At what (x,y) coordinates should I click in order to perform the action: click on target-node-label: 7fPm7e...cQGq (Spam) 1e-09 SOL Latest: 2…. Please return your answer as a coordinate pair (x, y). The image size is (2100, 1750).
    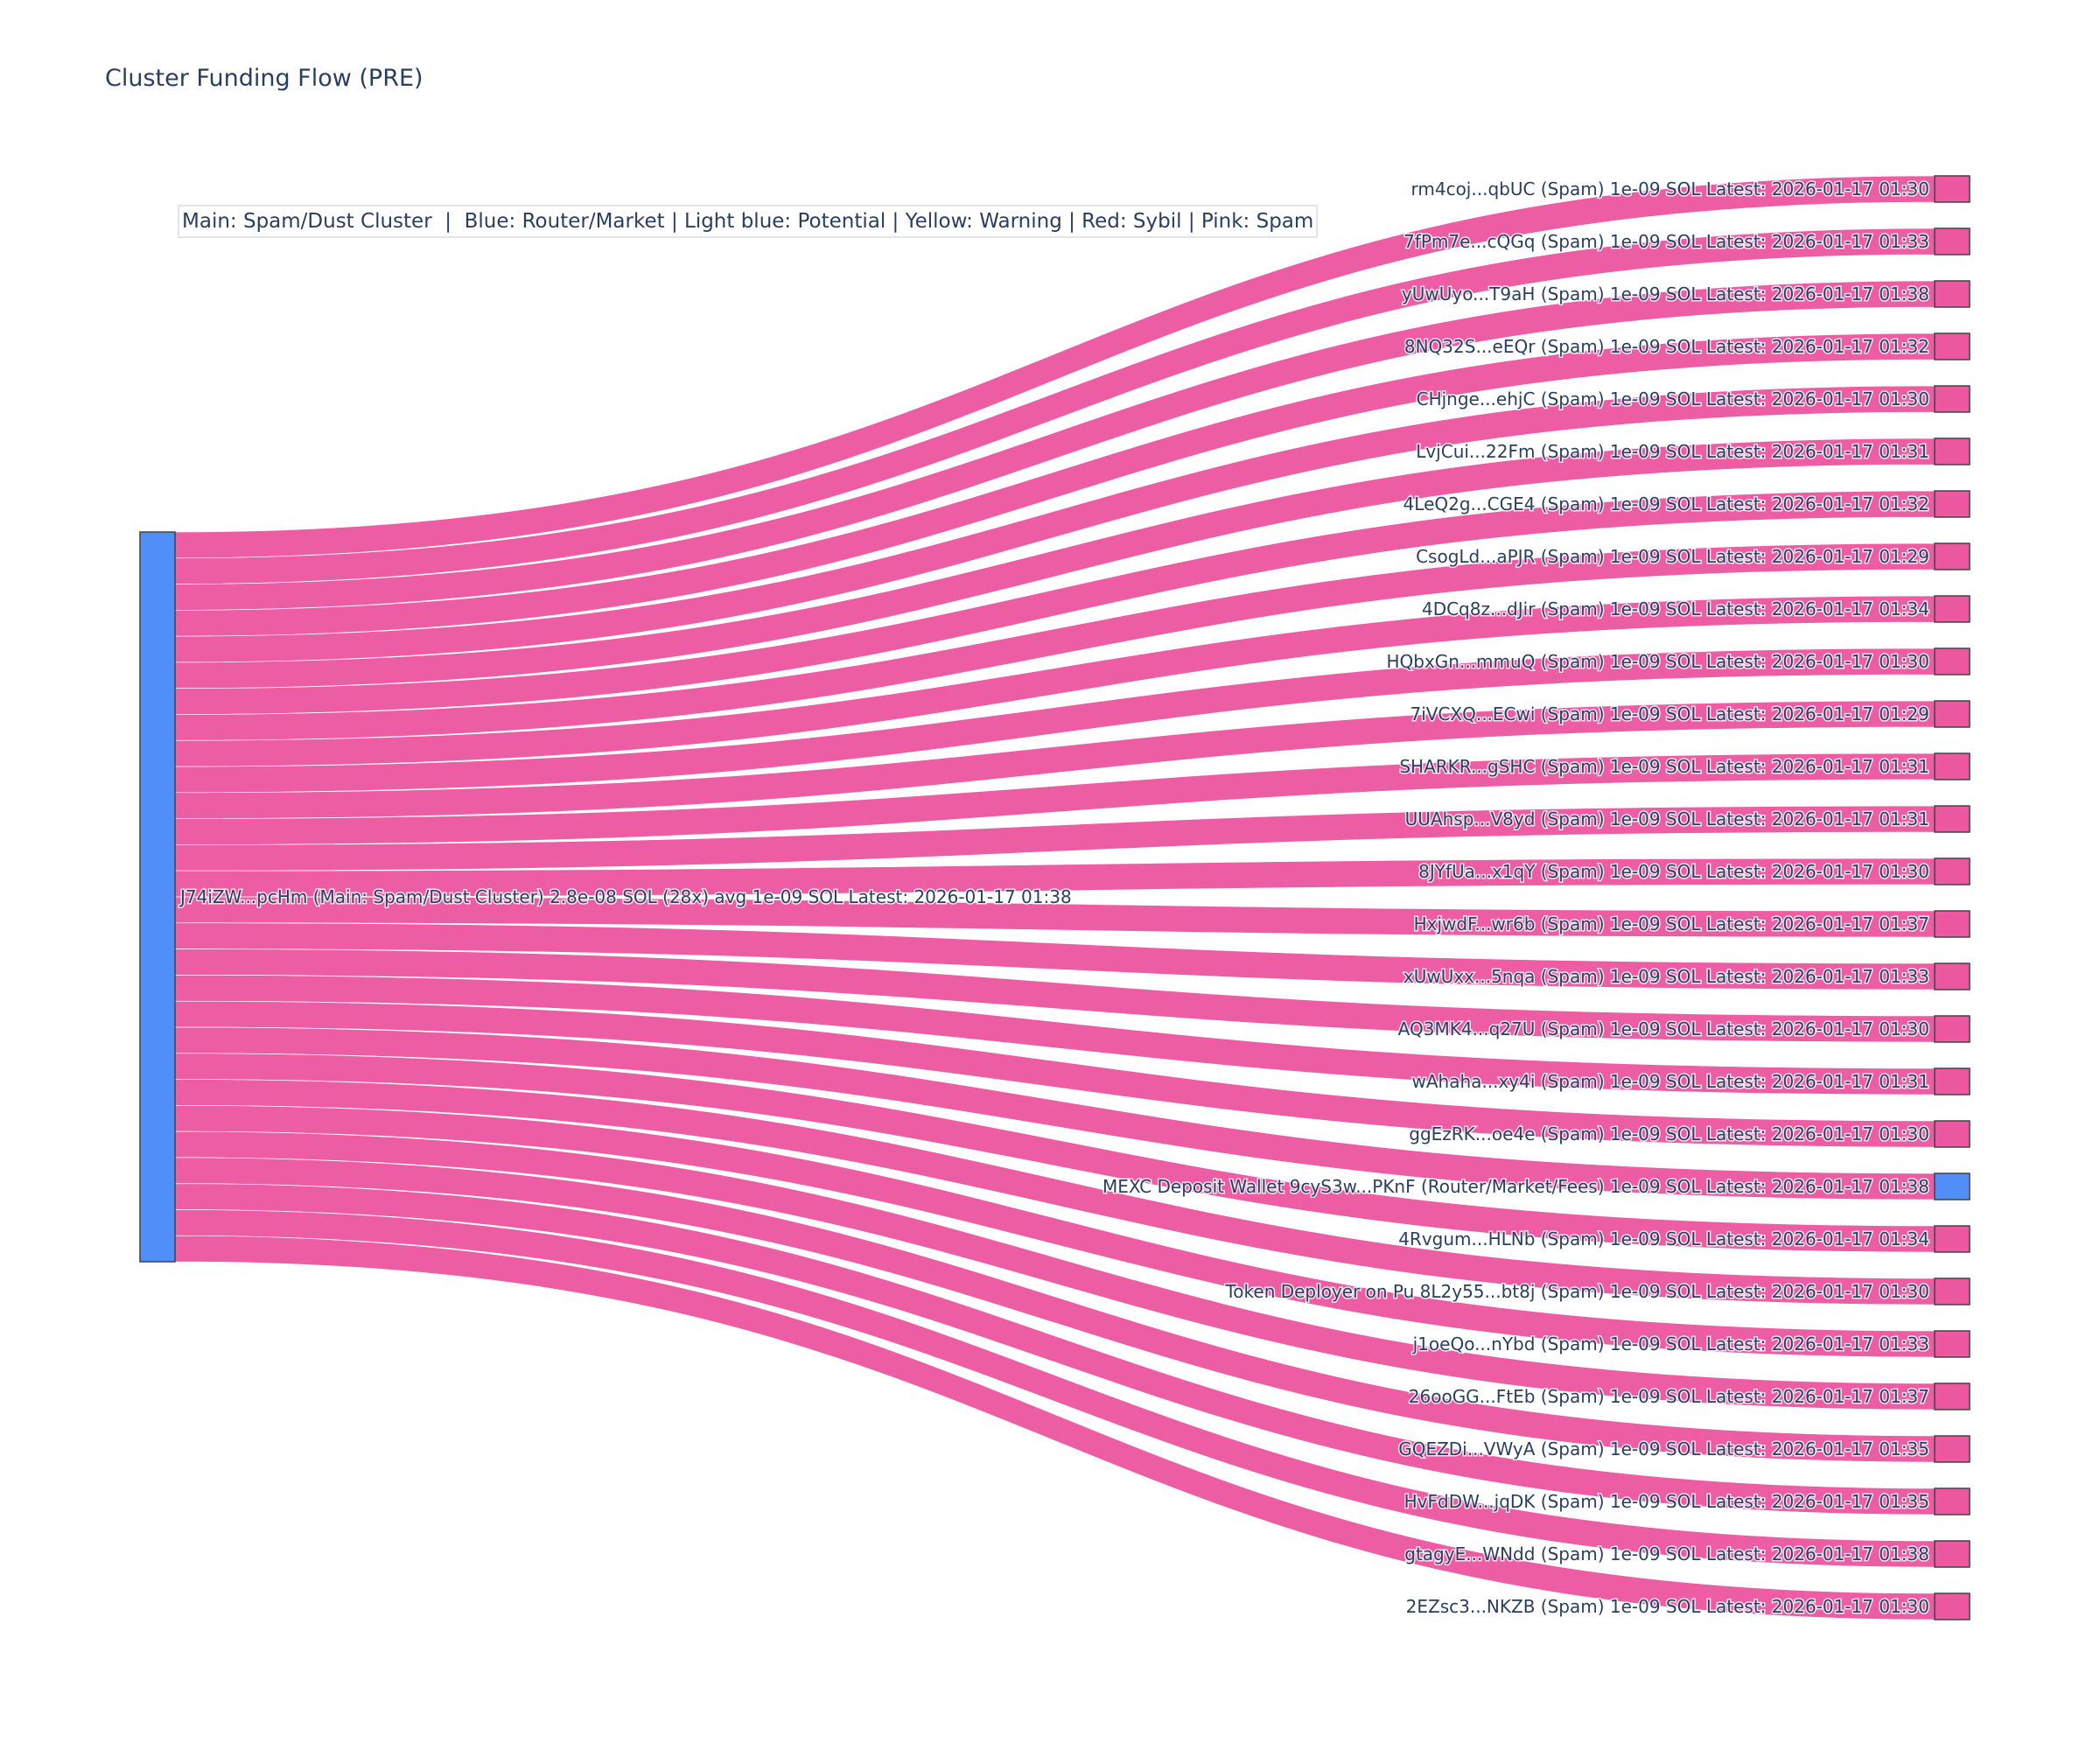
    Looking at the image, I should click on (1666, 241).